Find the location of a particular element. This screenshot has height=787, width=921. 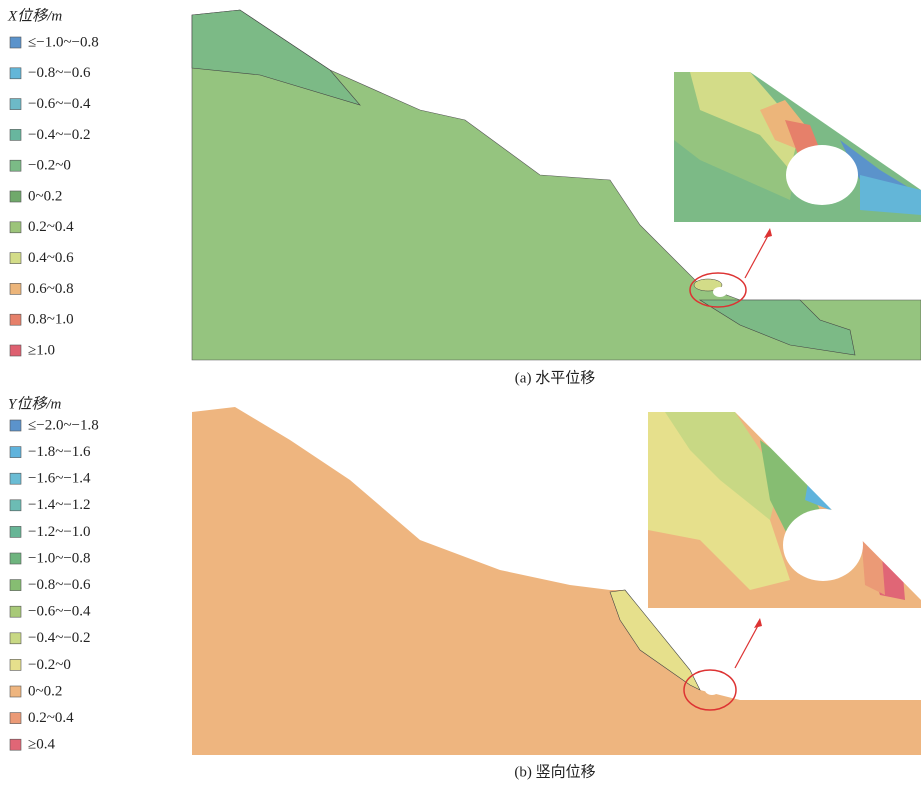

legend-label: ≥0.4 is located at coordinates (41, 745).